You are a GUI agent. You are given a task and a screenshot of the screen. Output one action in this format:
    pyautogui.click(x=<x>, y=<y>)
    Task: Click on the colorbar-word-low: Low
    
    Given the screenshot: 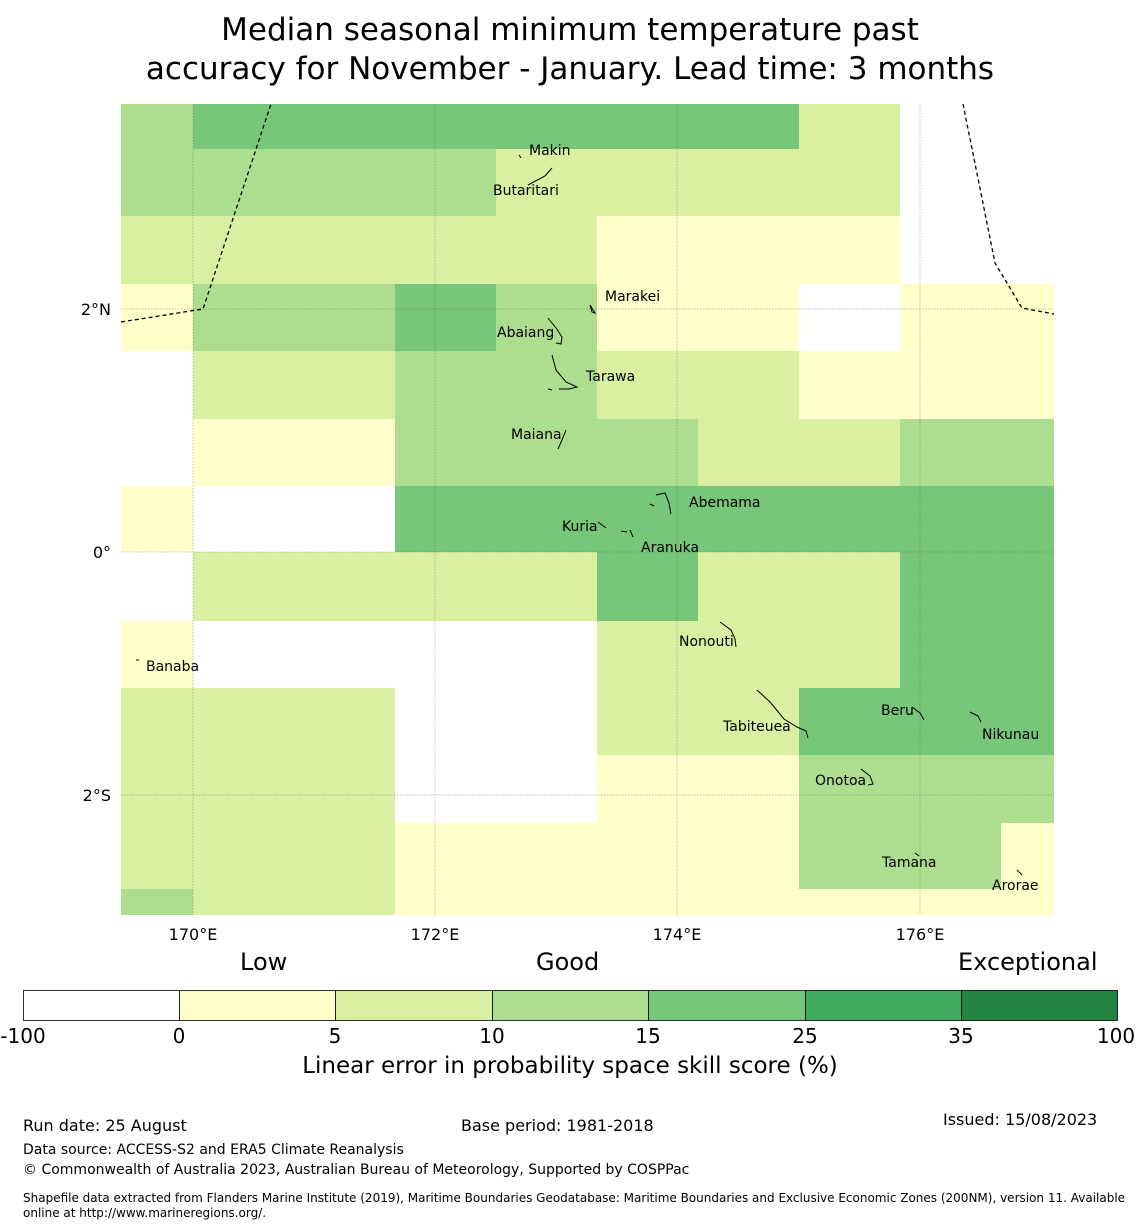 What is the action you would take?
    pyautogui.click(x=264, y=962)
    